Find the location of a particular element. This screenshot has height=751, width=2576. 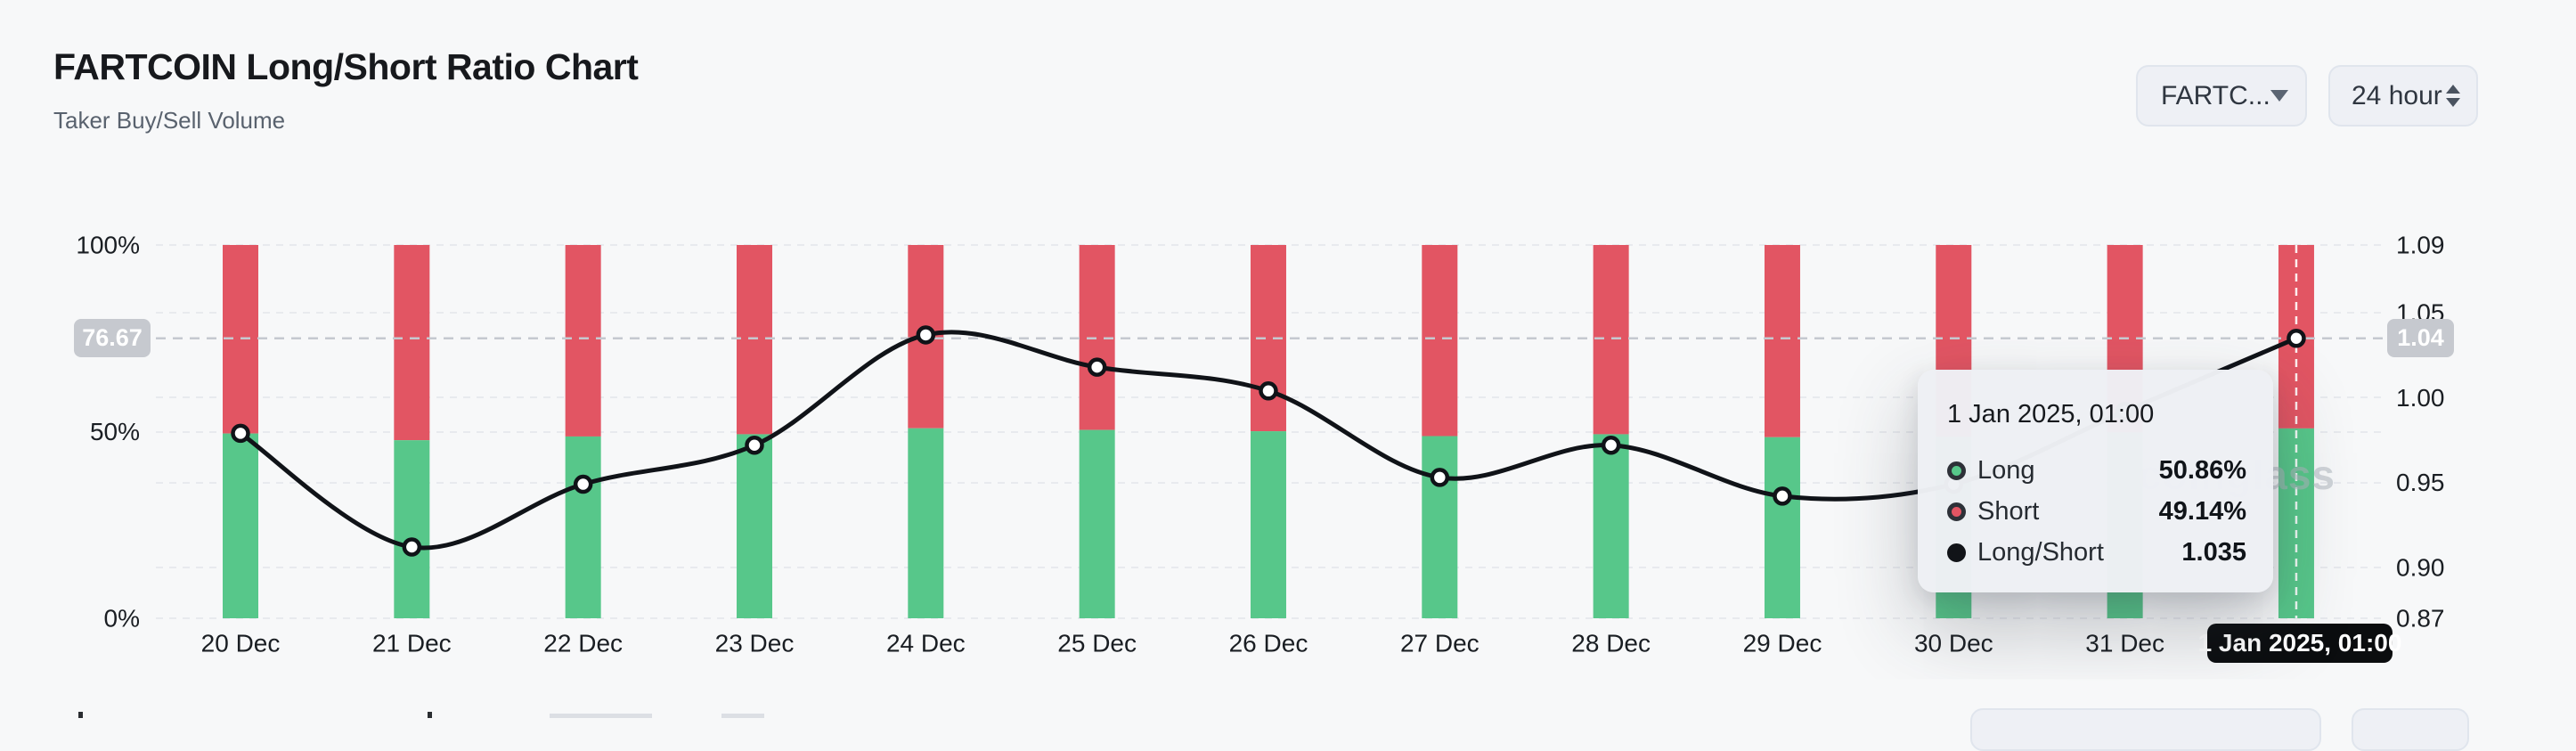

bottom-pair-select-cutoff is located at coordinates (2146, 730).